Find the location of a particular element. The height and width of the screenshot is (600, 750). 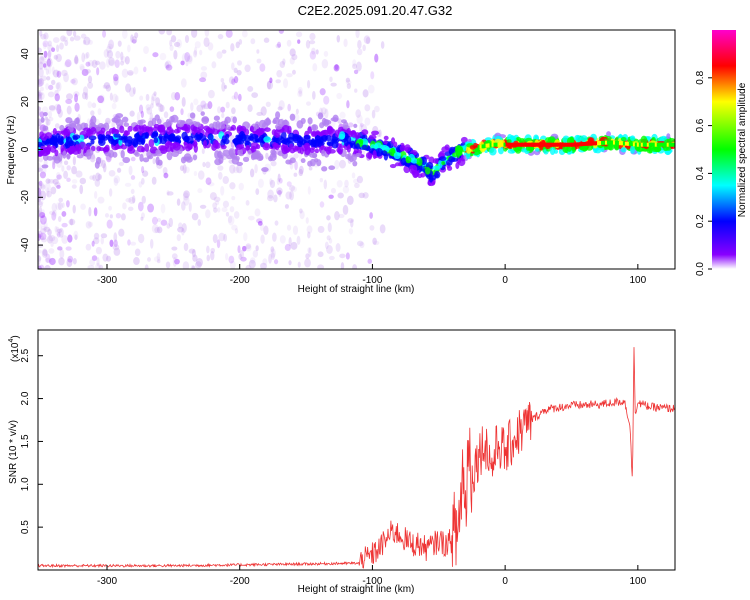

spectrogram-y-tick-label: 0 is located at coordinates (25, 149).